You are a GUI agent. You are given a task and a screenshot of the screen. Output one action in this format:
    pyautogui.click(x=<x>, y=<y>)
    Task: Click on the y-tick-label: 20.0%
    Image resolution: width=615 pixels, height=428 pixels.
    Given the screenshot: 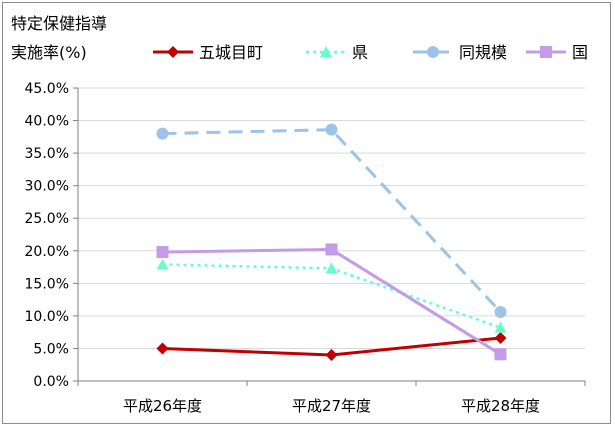 What is the action you would take?
    pyautogui.click(x=47, y=252)
    